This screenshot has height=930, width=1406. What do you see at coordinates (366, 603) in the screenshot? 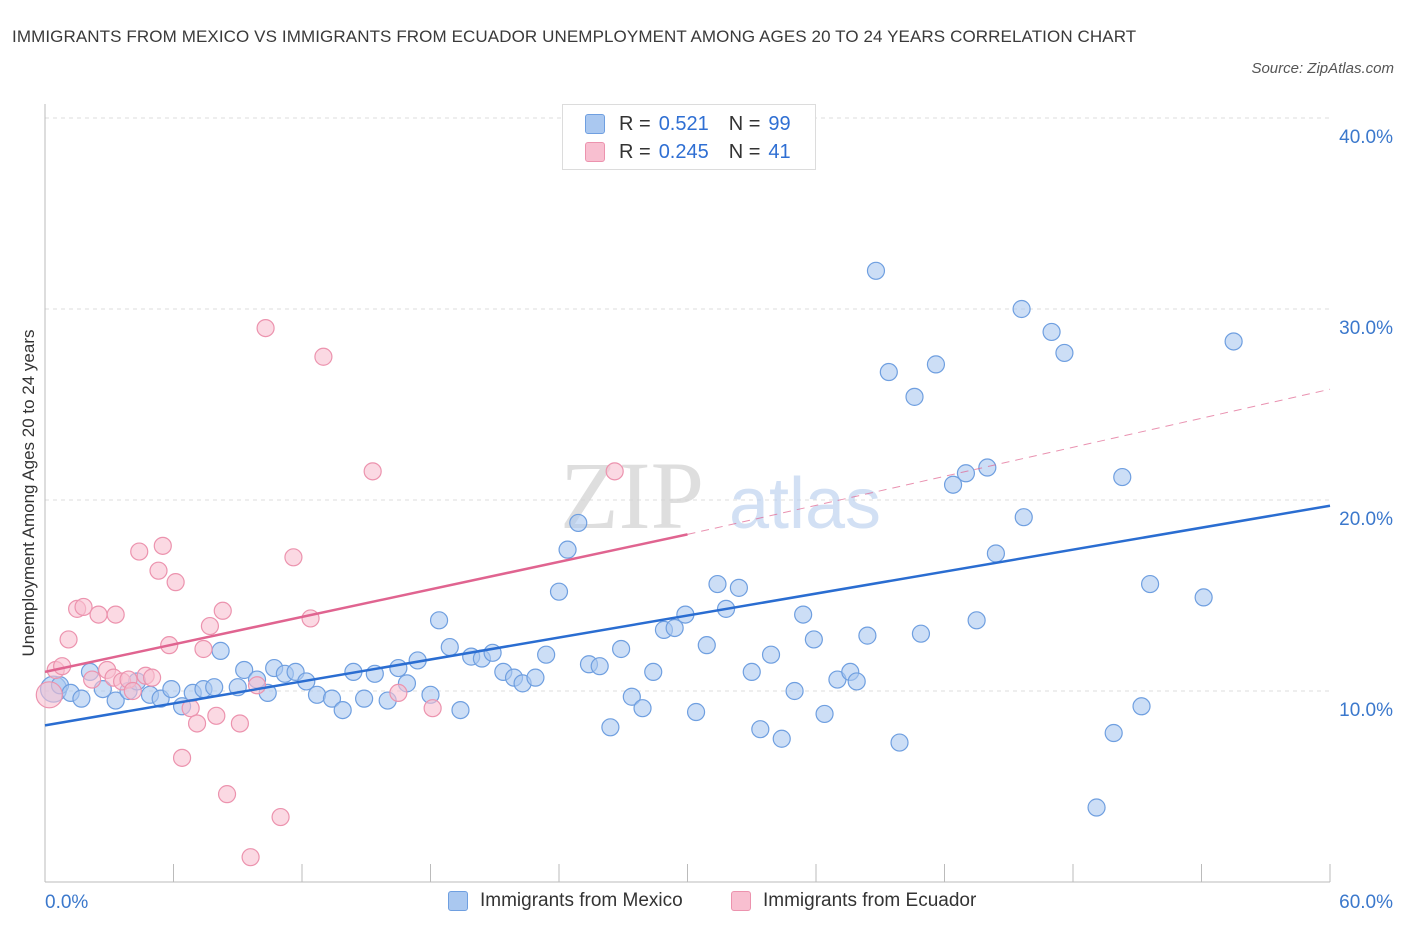
I see `trend-line-ecuador` at bounding box center [366, 603].